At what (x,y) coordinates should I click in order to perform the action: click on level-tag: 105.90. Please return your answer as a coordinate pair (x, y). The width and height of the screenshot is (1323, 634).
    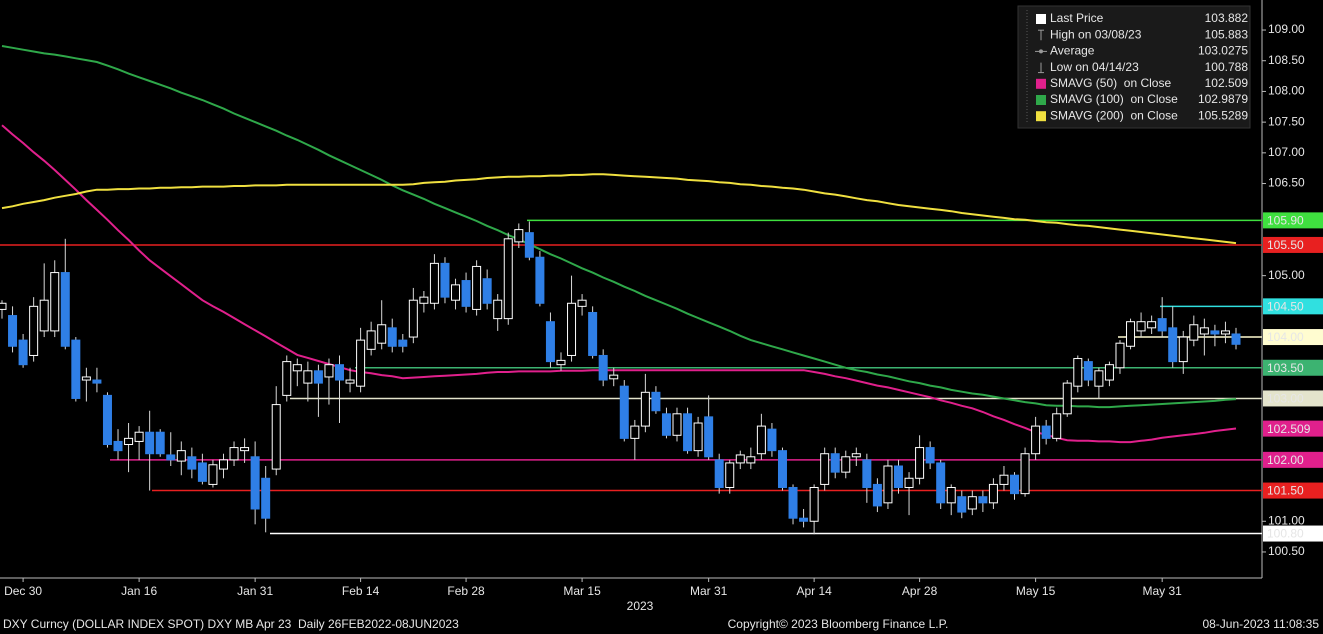
    Looking at the image, I should click on (1285, 221).